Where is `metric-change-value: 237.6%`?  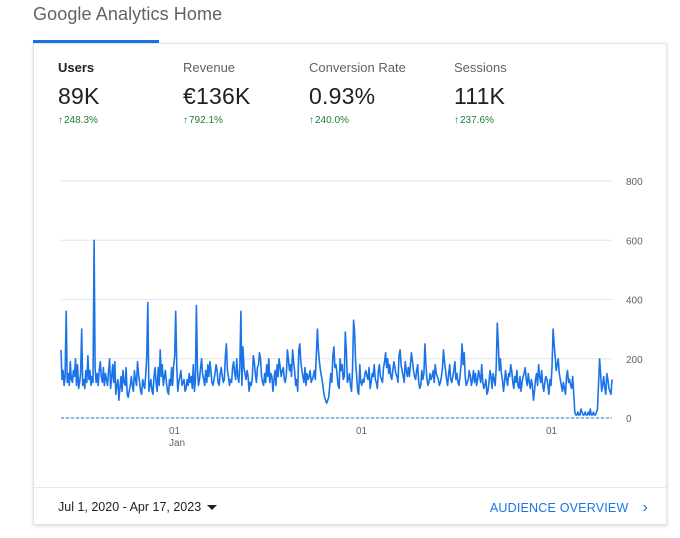
metric-change-value: 237.6% is located at coordinates (477, 120).